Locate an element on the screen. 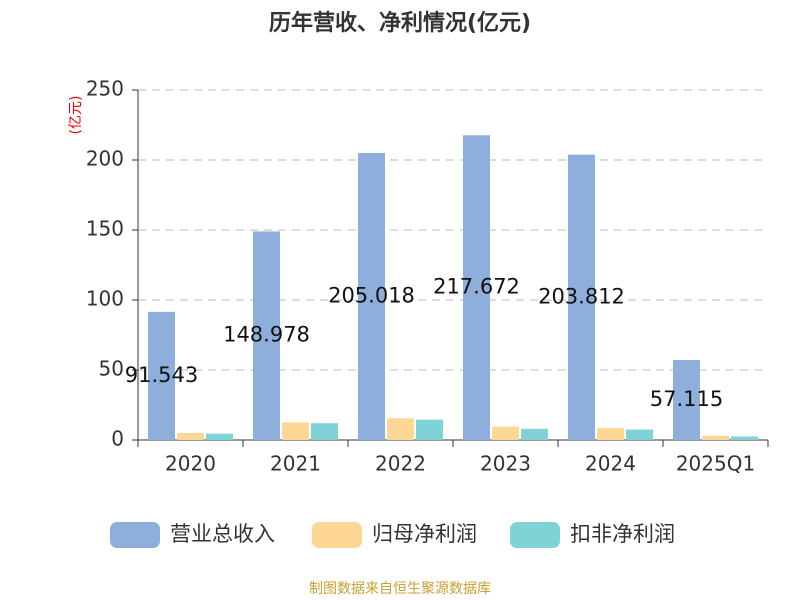  x-tick-label: 2022 is located at coordinates (400, 464).